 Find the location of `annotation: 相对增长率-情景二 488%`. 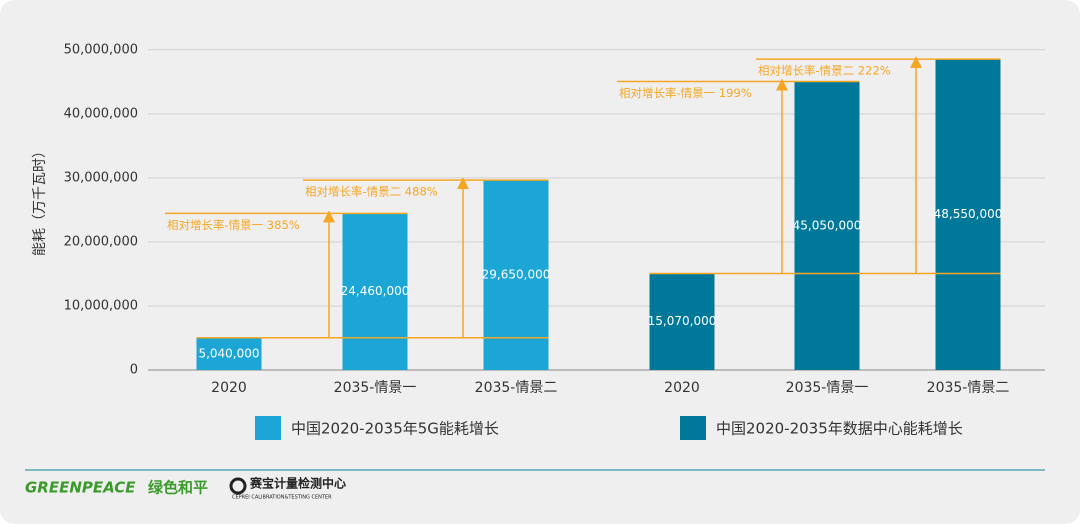

annotation: 相对增长率-情景二 488% is located at coordinates (371, 192).